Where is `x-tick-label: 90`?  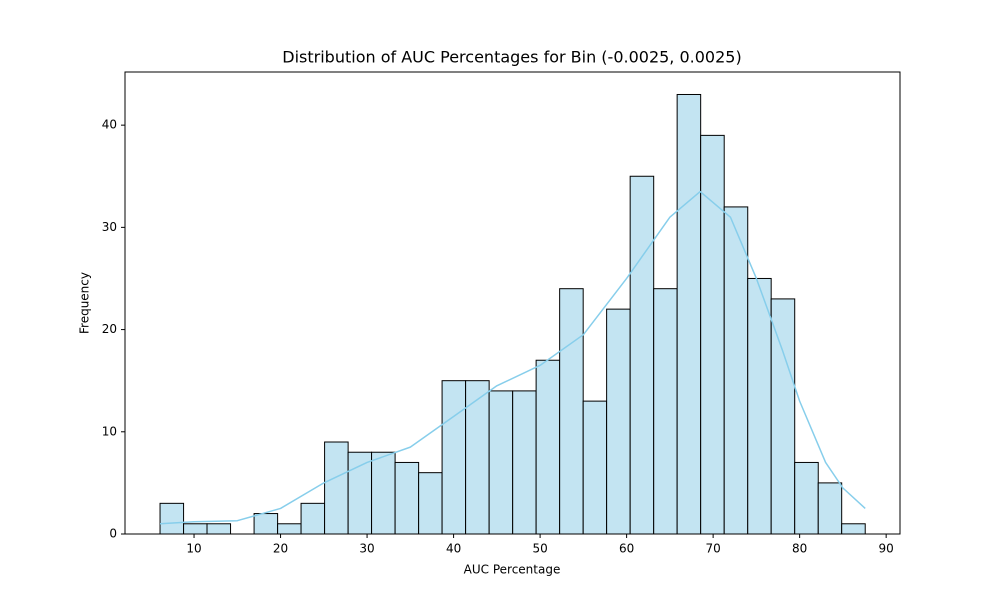
x-tick-label: 90 is located at coordinates (886, 549).